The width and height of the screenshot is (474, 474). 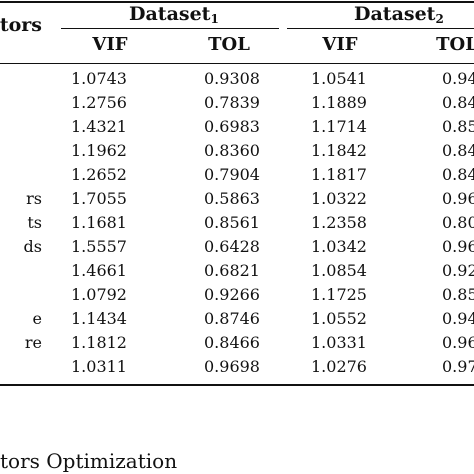 I want to click on table-row: ts 1.1681 0.8561 1.2358 0.809, so click(x=237, y=223).